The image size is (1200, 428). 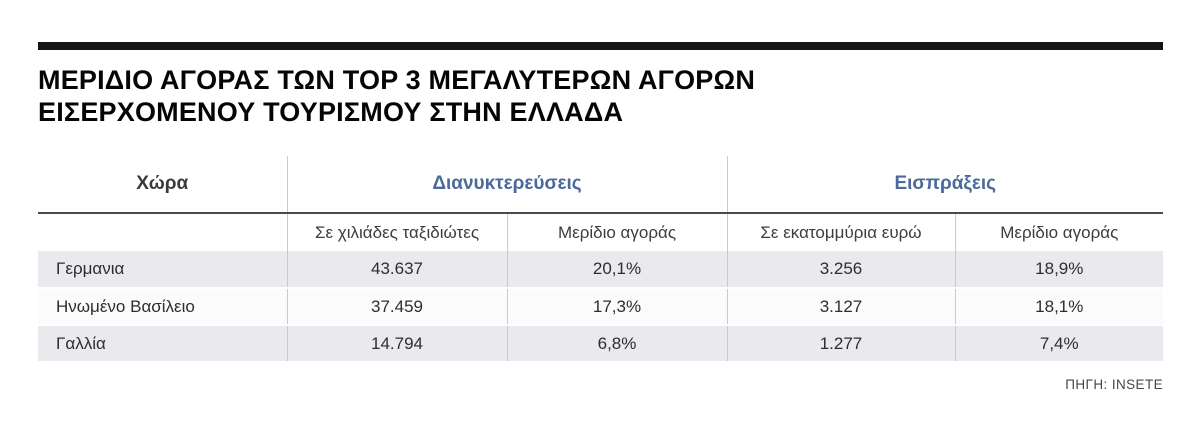 What do you see at coordinates (162, 270) in the screenshot?
I see `country-name: Γερμανια` at bounding box center [162, 270].